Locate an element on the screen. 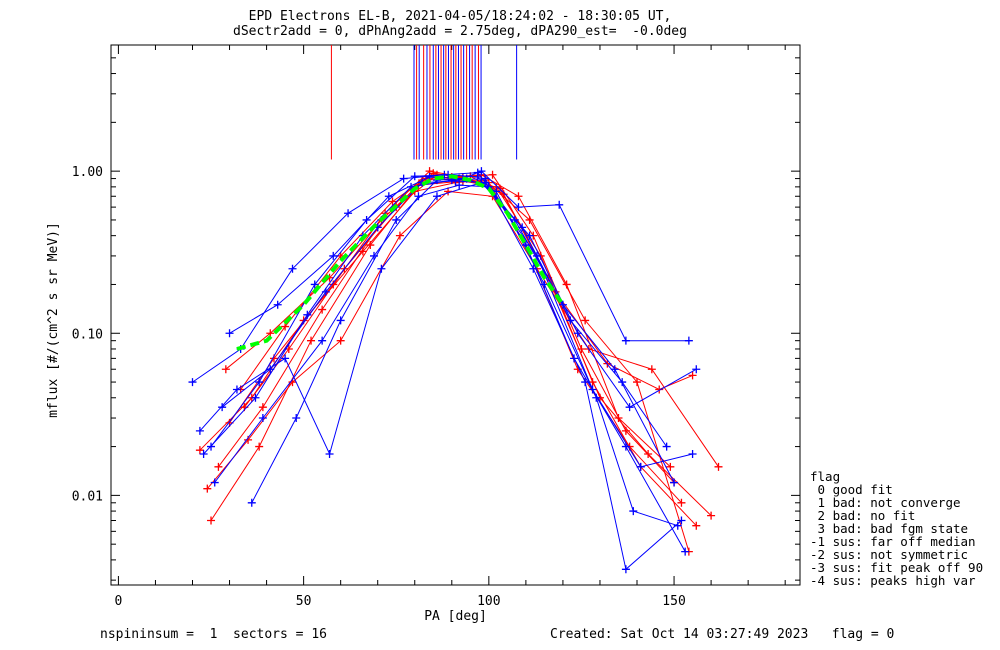 The image size is (1000, 650). legend-item-no-fit: 2 bad: no fit is located at coordinates (863, 515).